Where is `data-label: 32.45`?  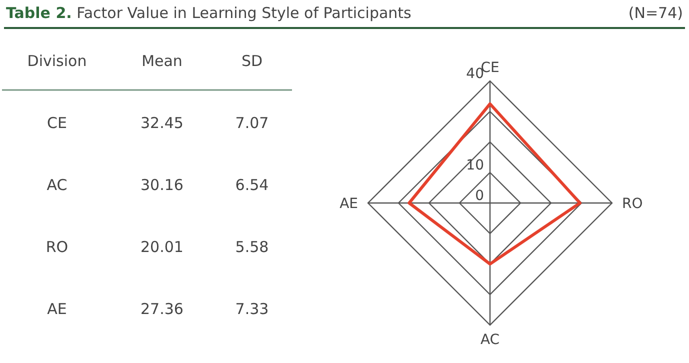 data-label: 32.45 is located at coordinates (162, 123).